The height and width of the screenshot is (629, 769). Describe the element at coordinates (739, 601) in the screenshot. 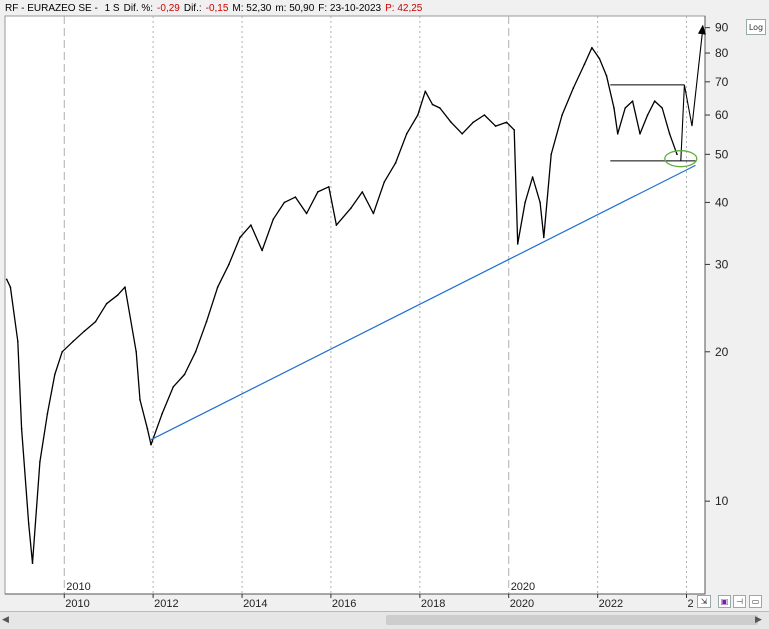

I see `pin-icon: ⊣` at that location.